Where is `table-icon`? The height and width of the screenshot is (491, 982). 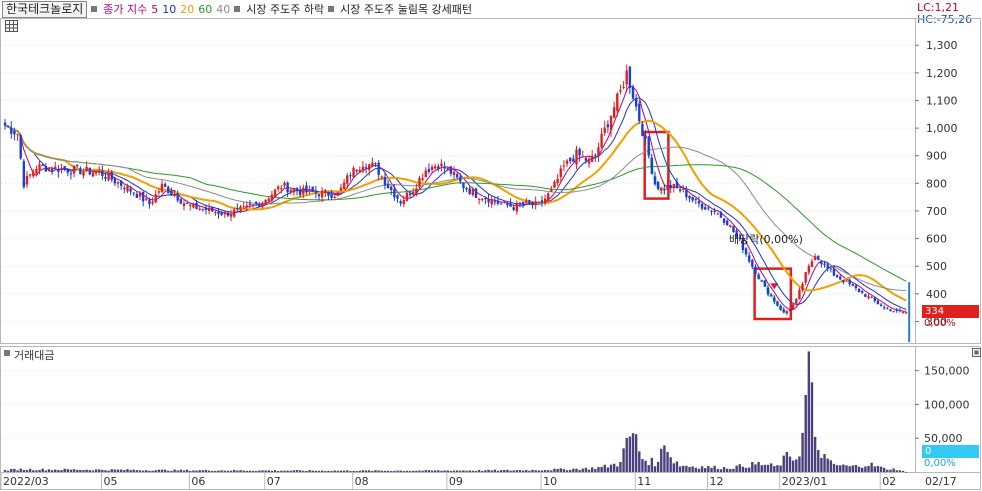
table-icon is located at coordinates (11, 26).